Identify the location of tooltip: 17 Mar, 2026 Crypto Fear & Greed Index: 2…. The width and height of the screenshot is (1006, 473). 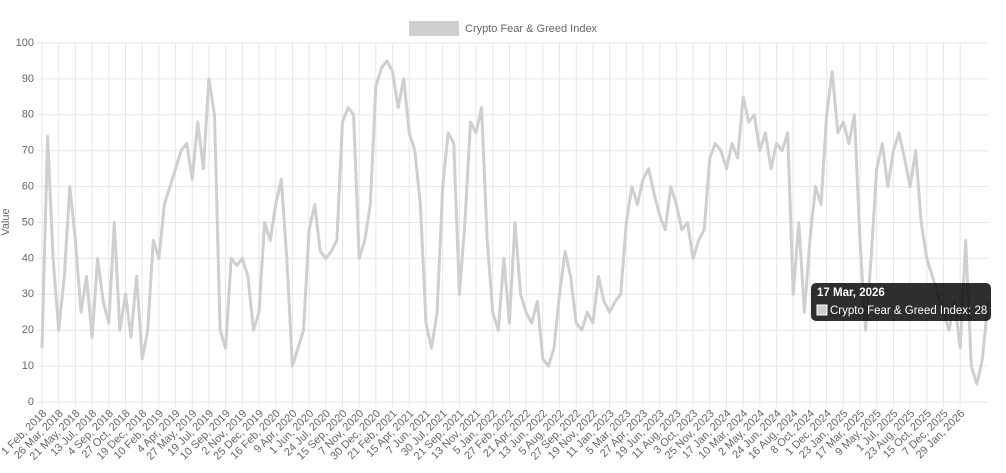
(901, 302).